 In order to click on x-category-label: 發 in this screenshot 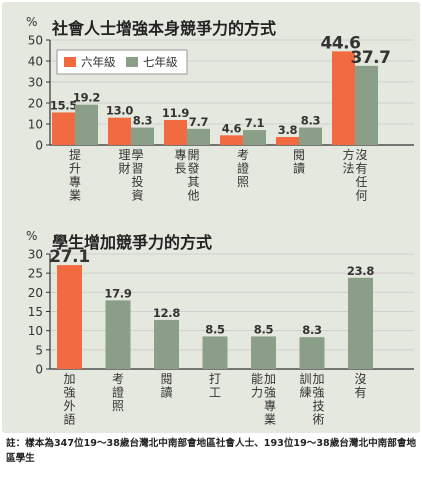, I will do `click(193, 168)`.